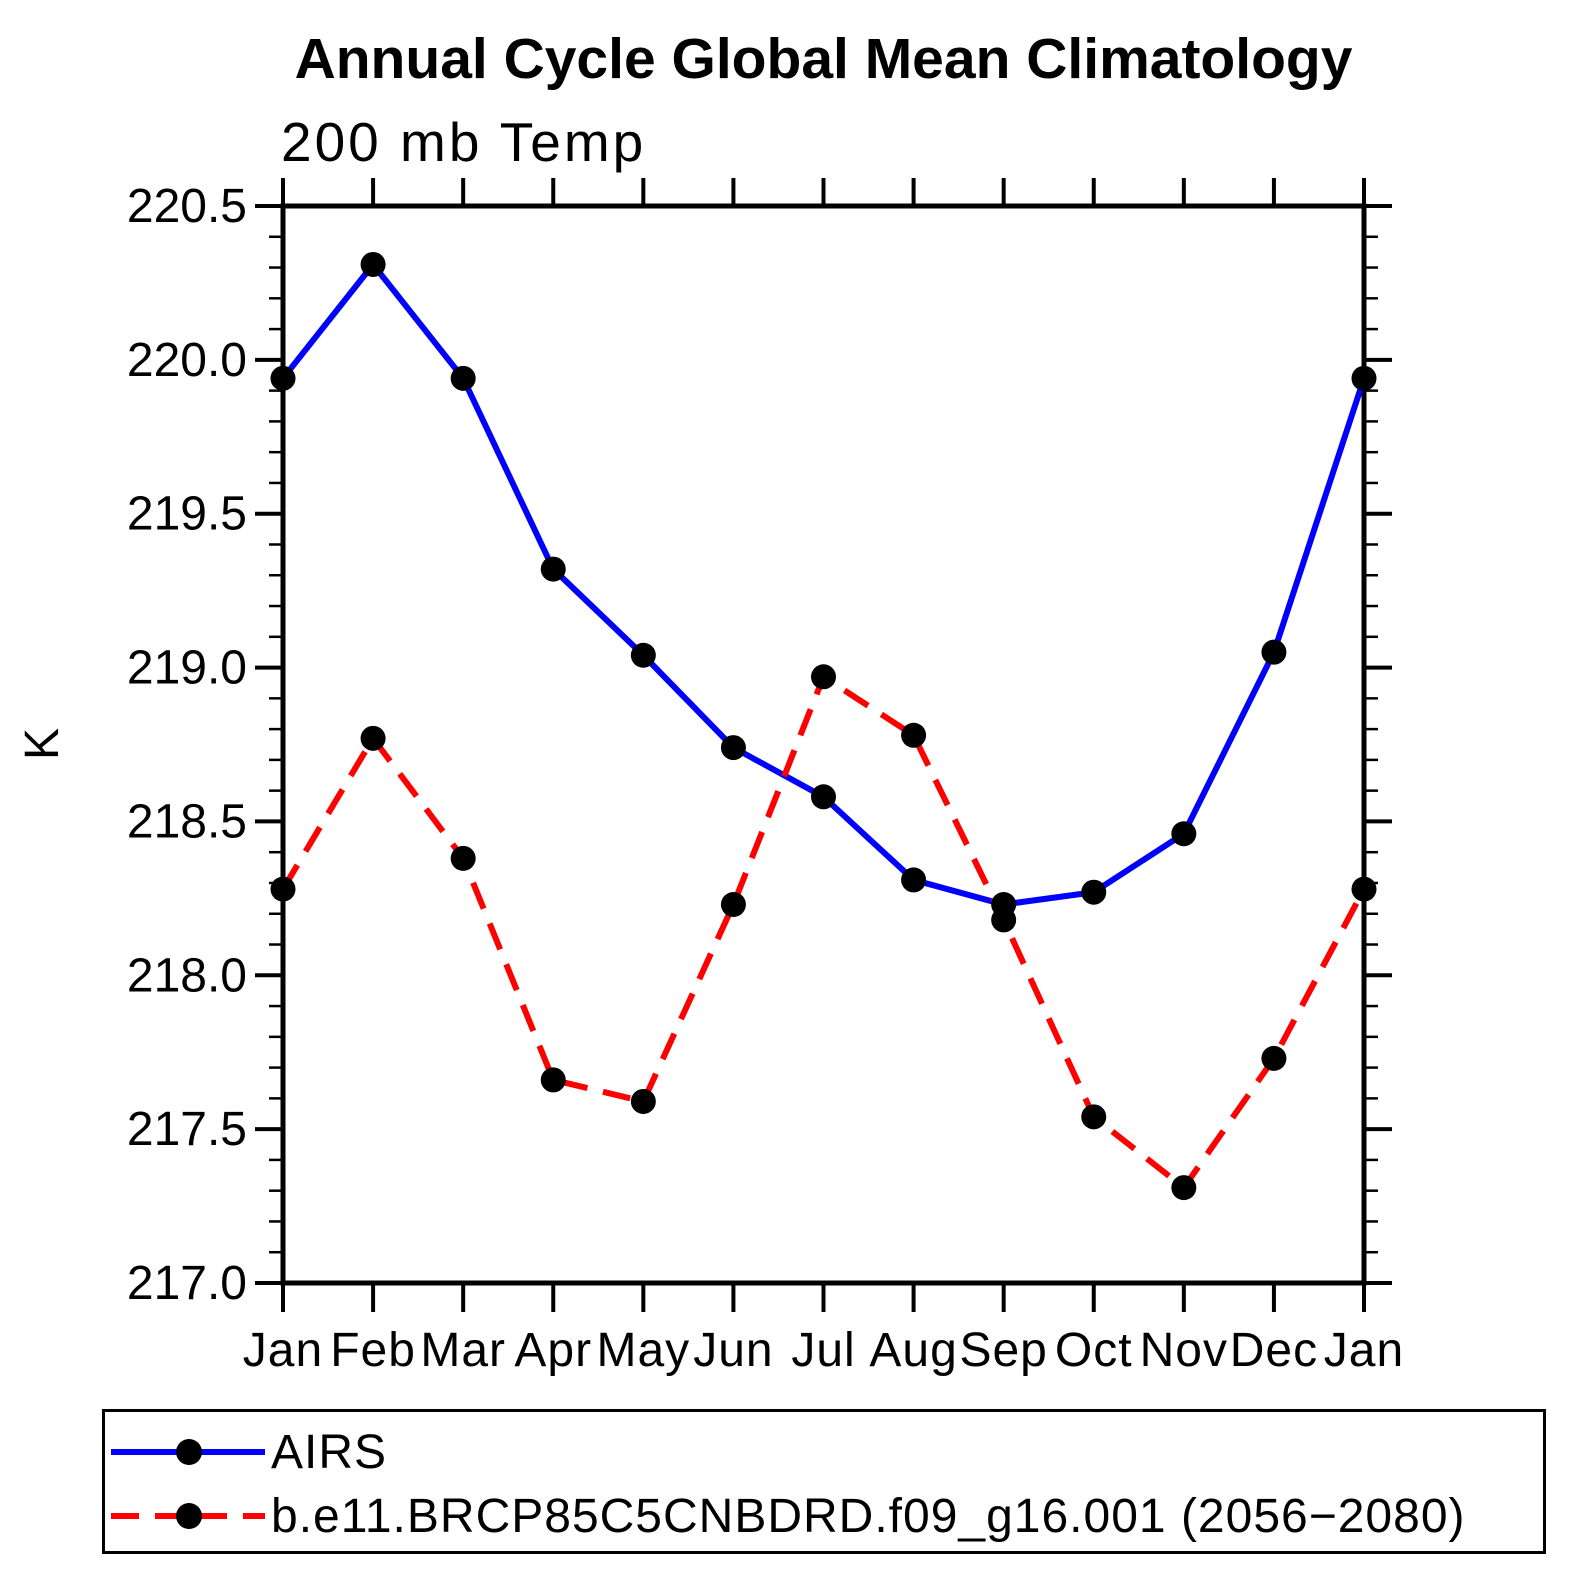 The height and width of the screenshot is (1591, 1591). Describe the element at coordinates (187, 514) in the screenshot. I see `y-tick-label: 219.5` at that location.